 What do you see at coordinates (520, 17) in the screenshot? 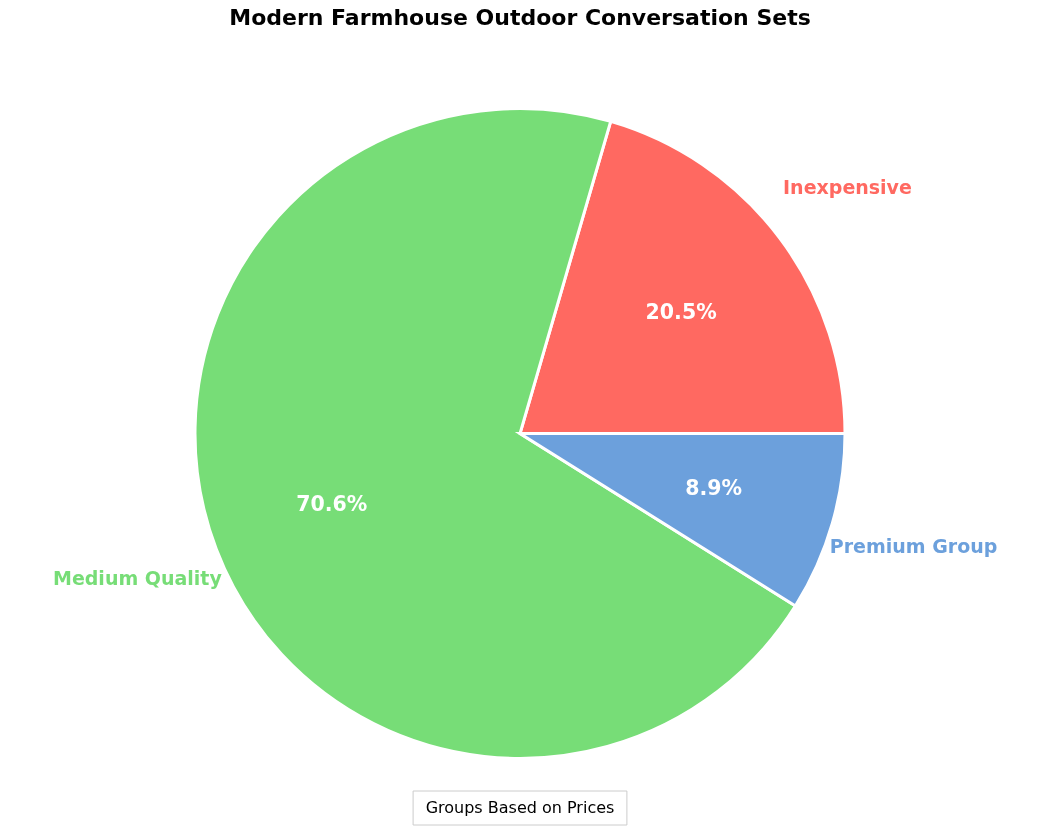
I see `chart-title: Modern Farmhouse Outdoor Conversation Sets` at bounding box center [520, 17].